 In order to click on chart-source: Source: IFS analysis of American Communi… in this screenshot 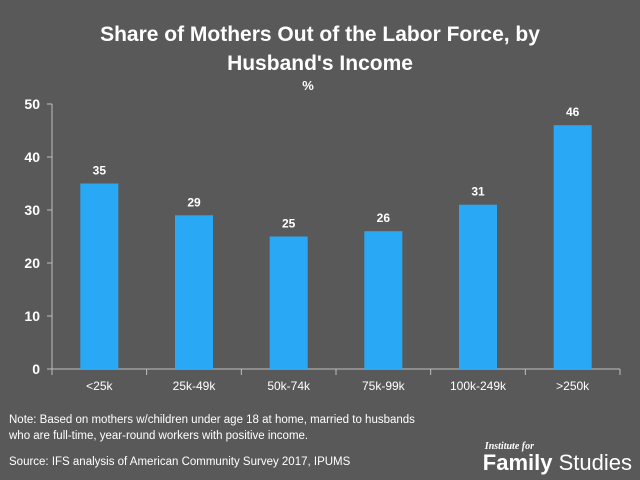, I will do `click(180, 462)`.